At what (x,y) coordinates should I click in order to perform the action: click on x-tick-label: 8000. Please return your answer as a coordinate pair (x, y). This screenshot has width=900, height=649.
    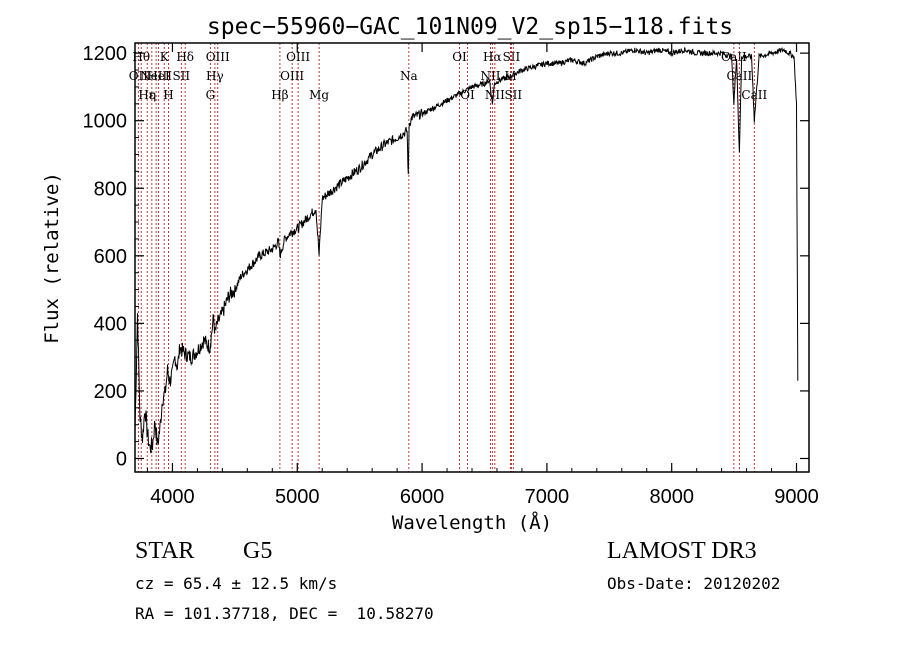
    Looking at the image, I should click on (671, 497).